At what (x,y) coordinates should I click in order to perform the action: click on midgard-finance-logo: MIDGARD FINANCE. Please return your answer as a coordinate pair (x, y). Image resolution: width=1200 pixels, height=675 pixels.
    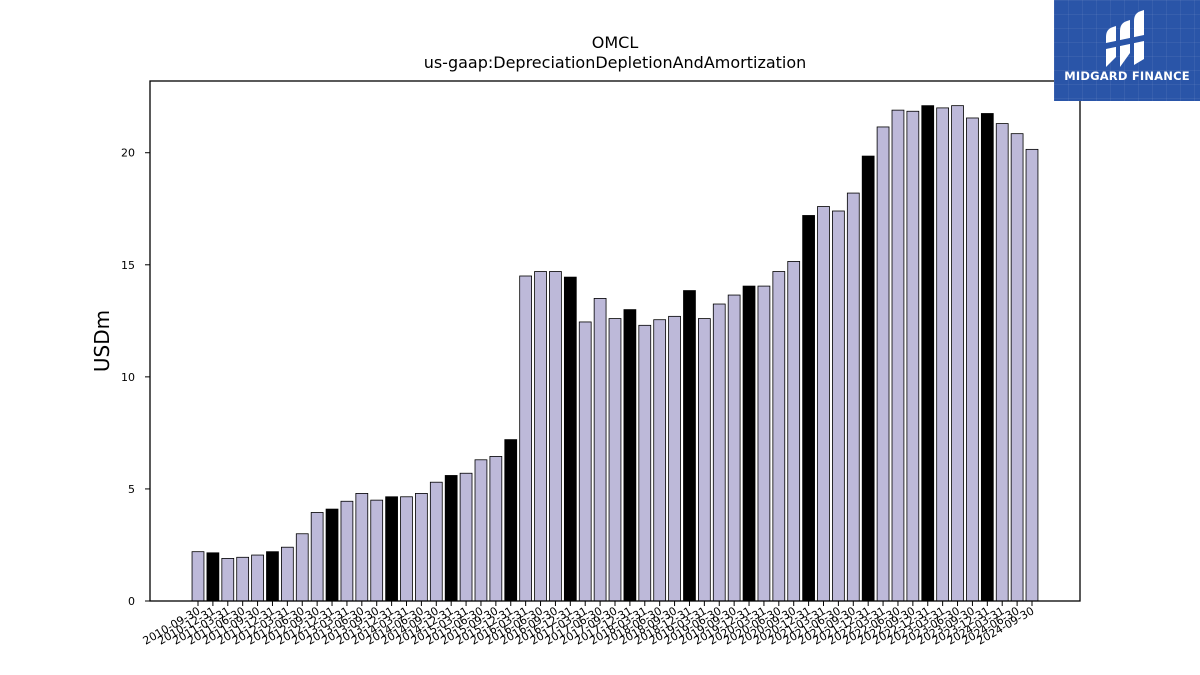
    Looking at the image, I should click on (1127, 50).